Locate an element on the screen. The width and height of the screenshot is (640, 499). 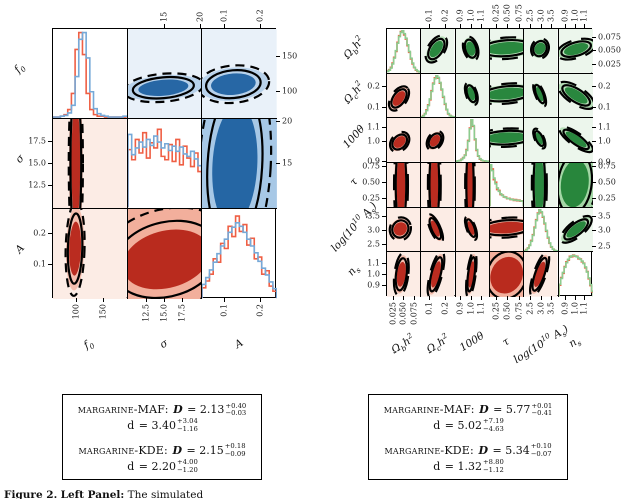
tick-label: 0.025 is located at coordinates (393, 313).